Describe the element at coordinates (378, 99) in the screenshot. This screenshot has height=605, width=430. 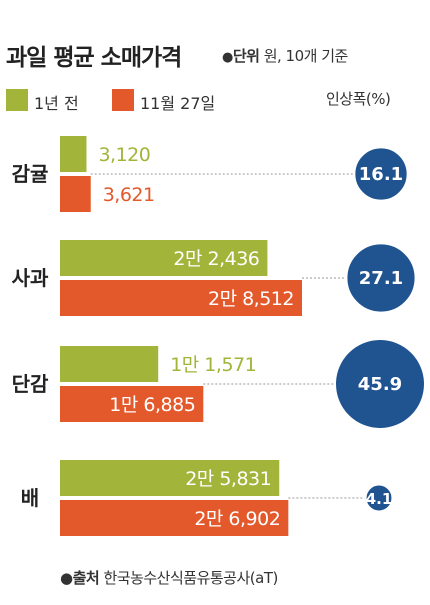
I see `rate-unit-label: (%)` at that location.